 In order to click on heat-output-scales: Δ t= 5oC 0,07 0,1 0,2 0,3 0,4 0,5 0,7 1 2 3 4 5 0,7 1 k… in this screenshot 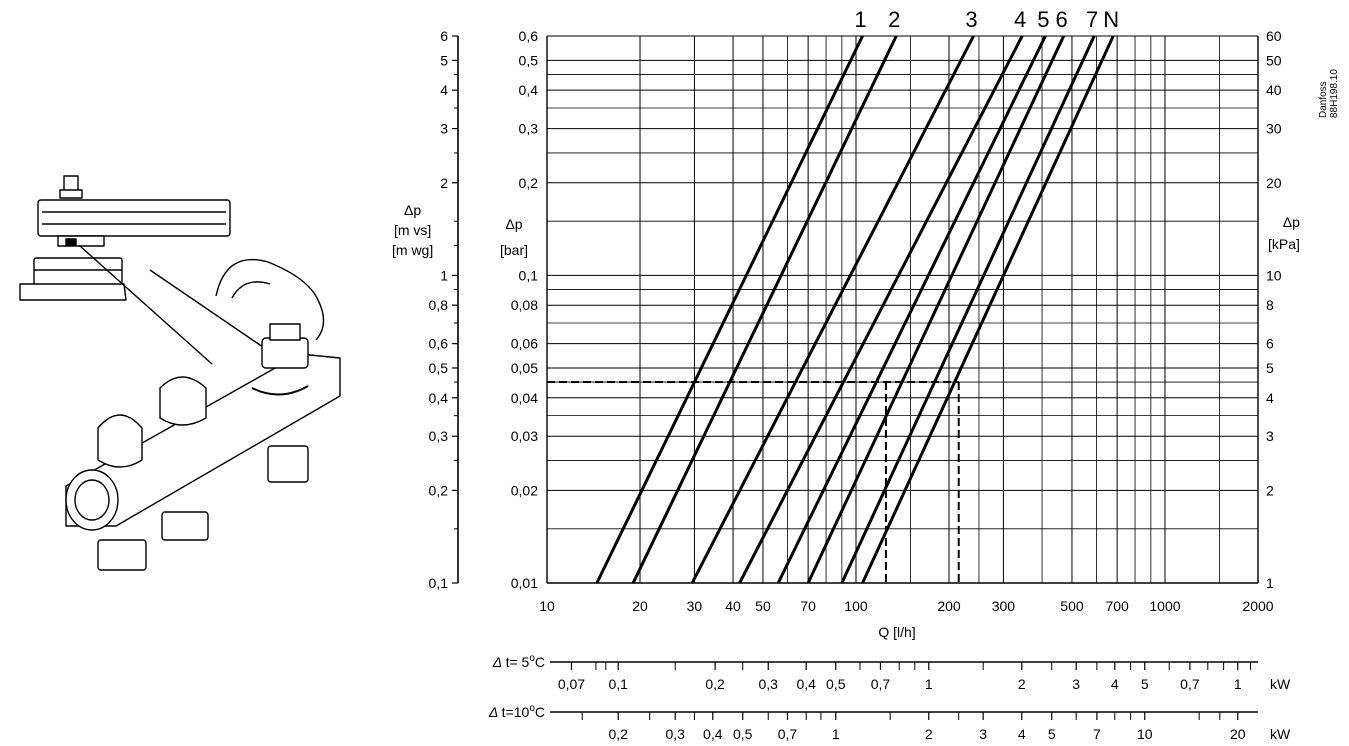, I will do `click(889, 697)`.